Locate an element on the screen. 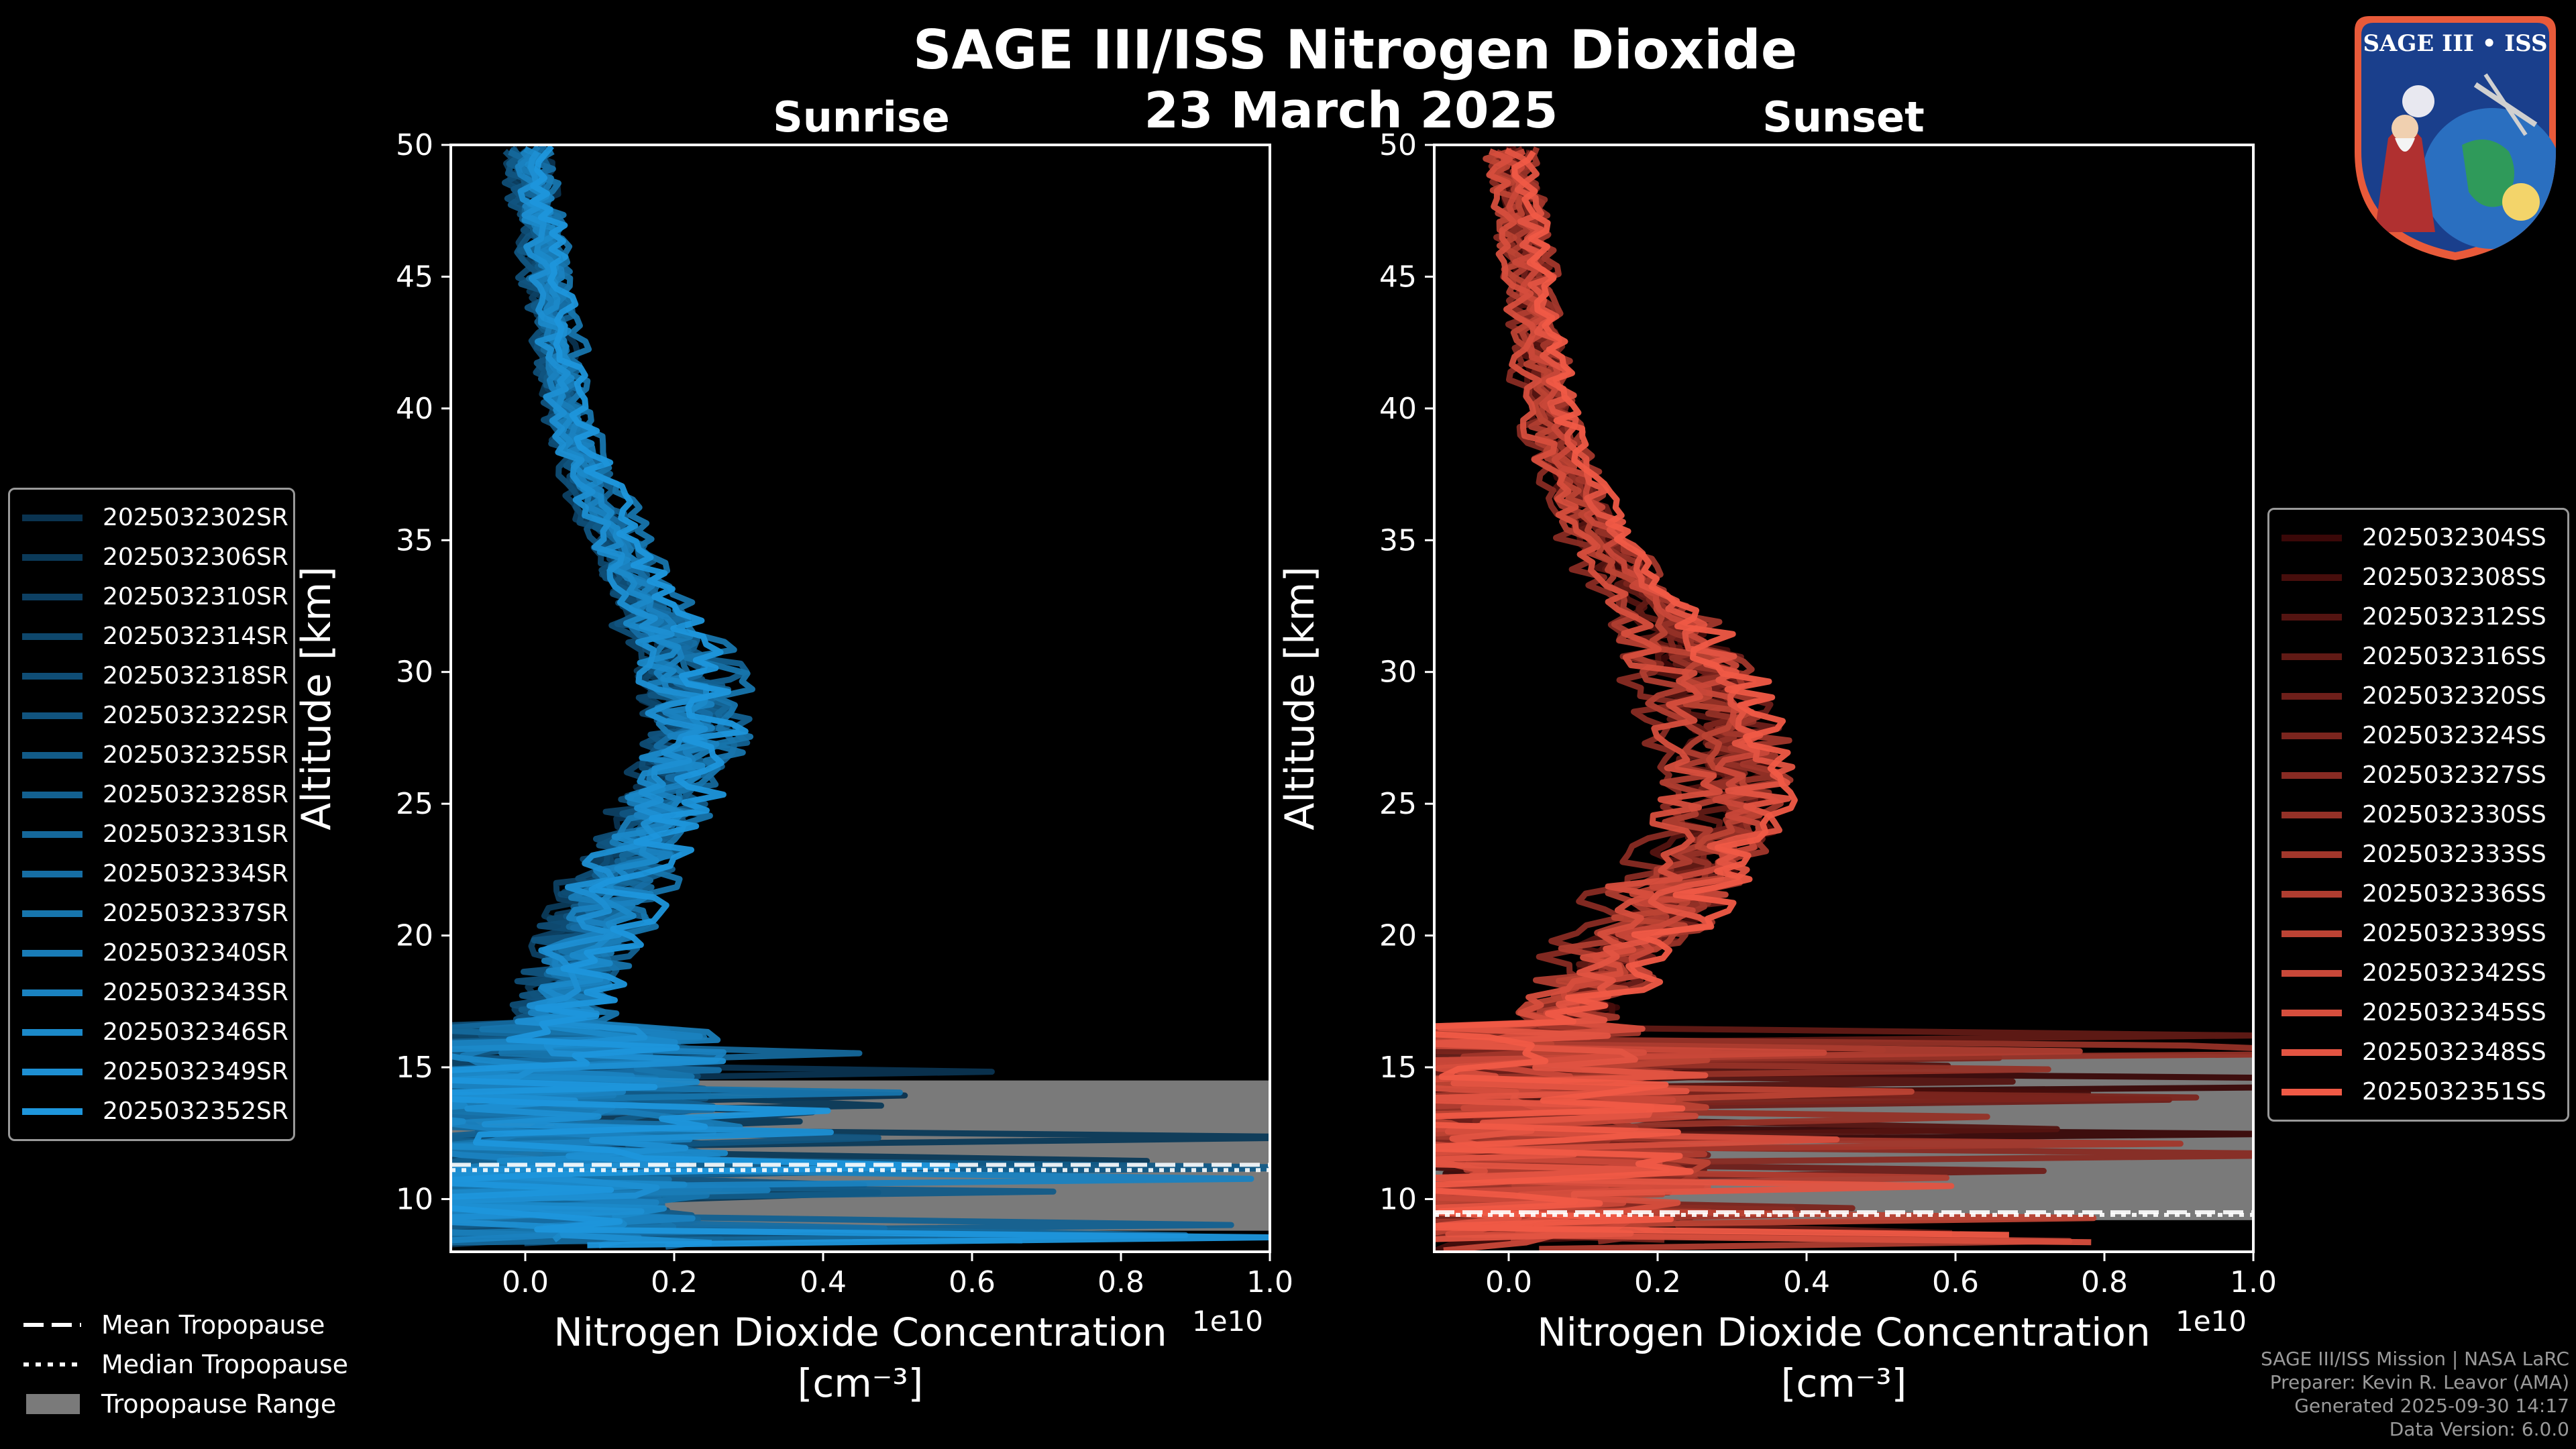 Image resolution: width=2576 pixels, height=1449 pixels. y-tick-label: 35 is located at coordinates (1398, 540).